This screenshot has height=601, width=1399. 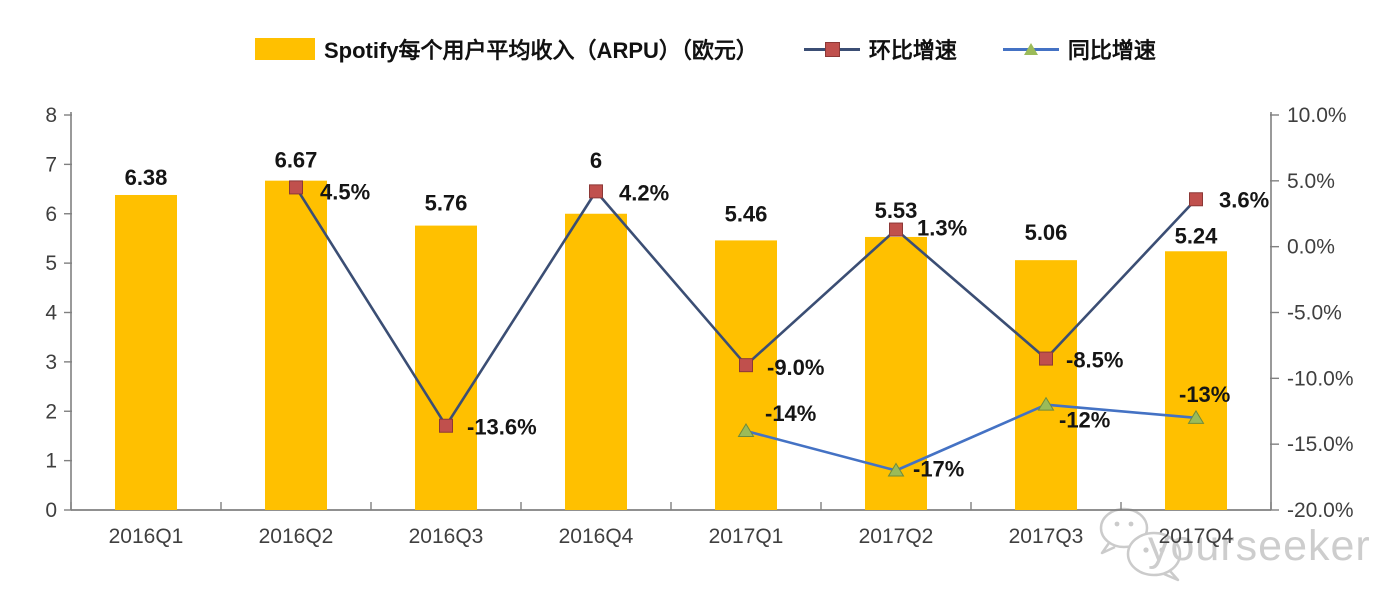 I want to click on bar-2016Q1, so click(x=146, y=352).